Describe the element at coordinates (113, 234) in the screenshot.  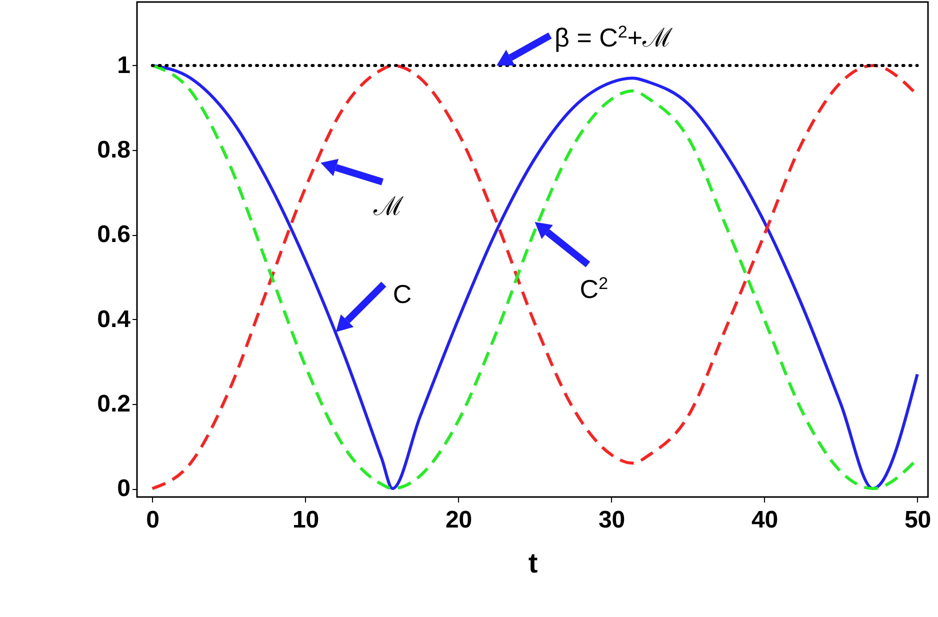
I see `y-tick-label: 0.6` at that location.